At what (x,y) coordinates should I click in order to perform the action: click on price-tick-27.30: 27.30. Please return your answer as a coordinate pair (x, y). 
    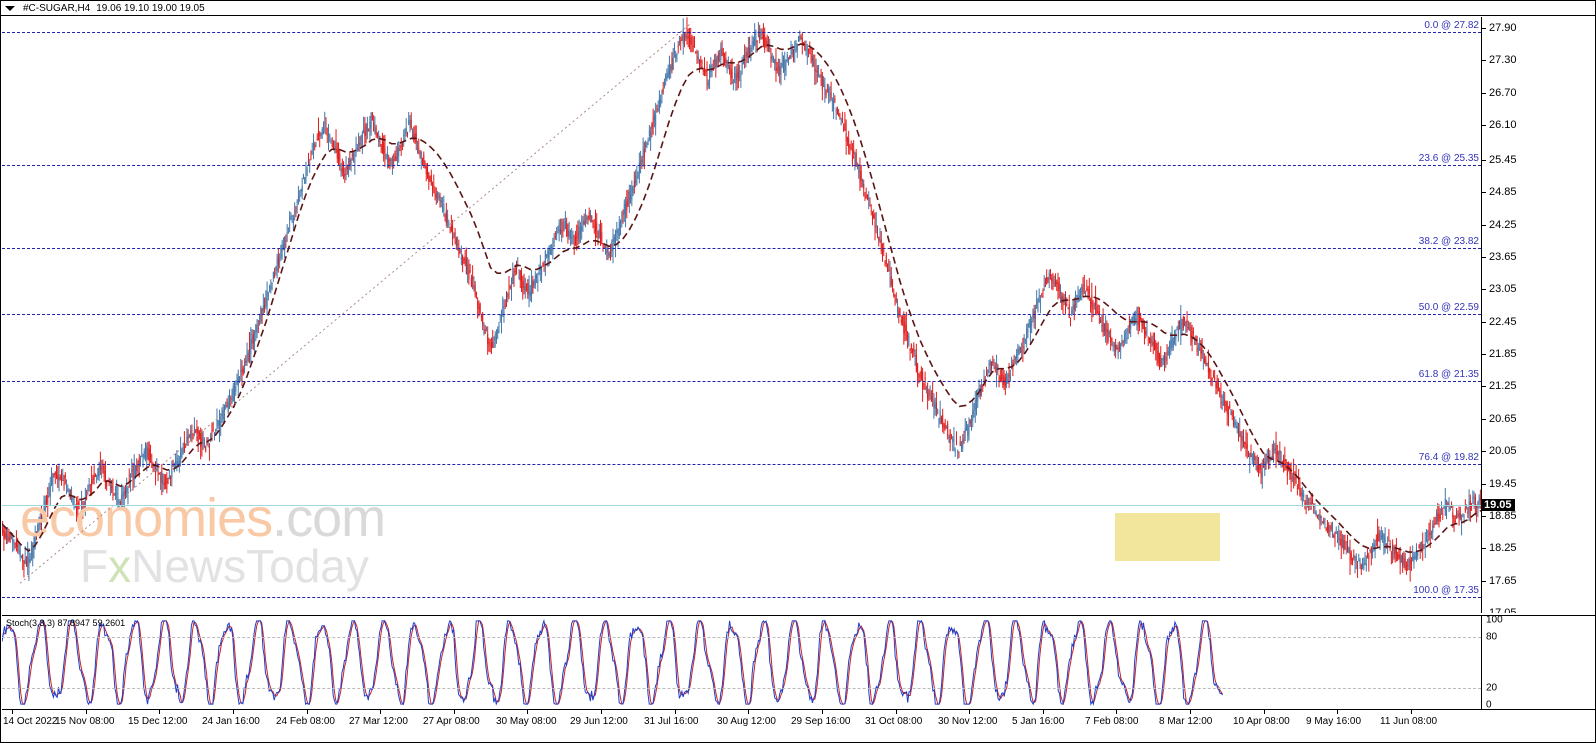
    Looking at the image, I should click on (1499, 60).